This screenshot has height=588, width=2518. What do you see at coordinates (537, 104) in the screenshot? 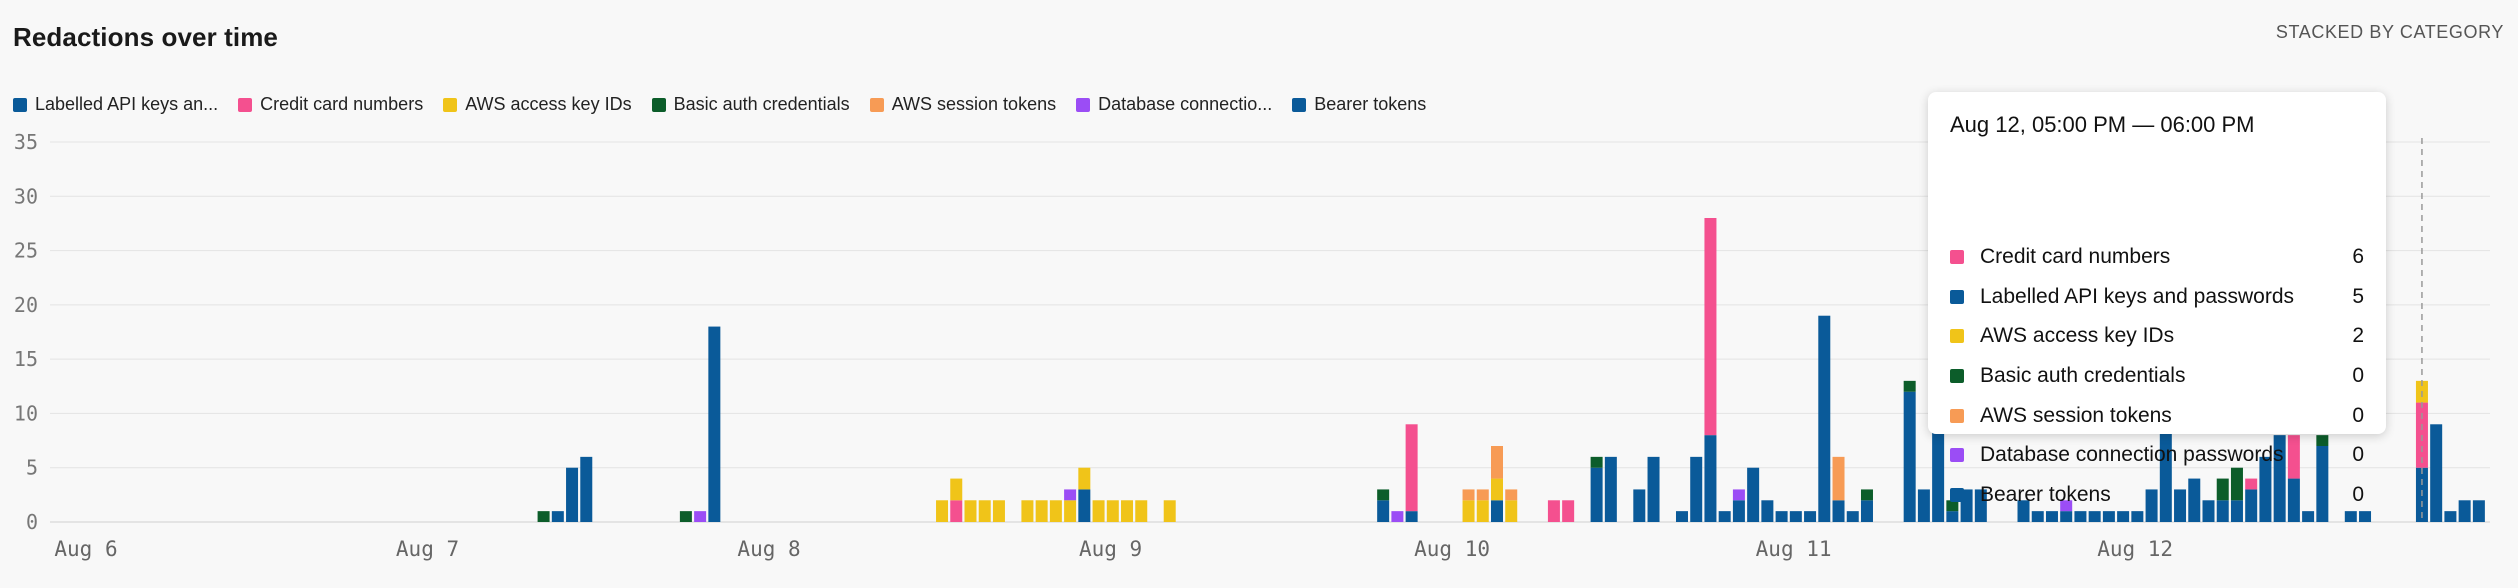
I see `legend-item-aws-access-key-ids: AWS access key IDs` at bounding box center [537, 104].